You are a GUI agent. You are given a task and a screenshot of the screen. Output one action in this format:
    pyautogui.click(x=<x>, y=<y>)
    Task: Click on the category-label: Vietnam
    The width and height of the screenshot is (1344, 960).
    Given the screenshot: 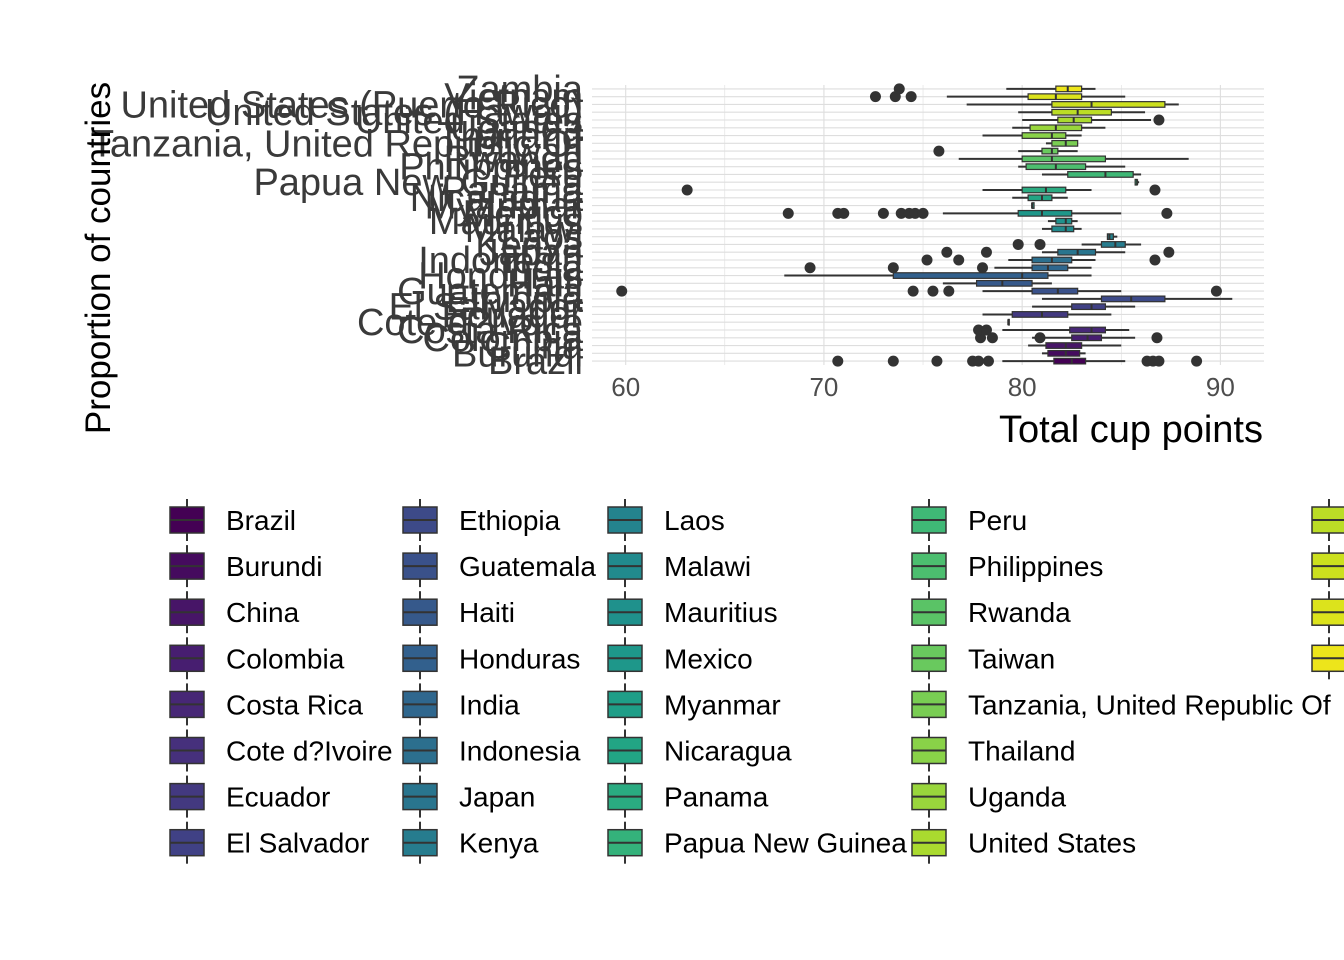 What is the action you would take?
    pyautogui.click(x=513, y=98)
    